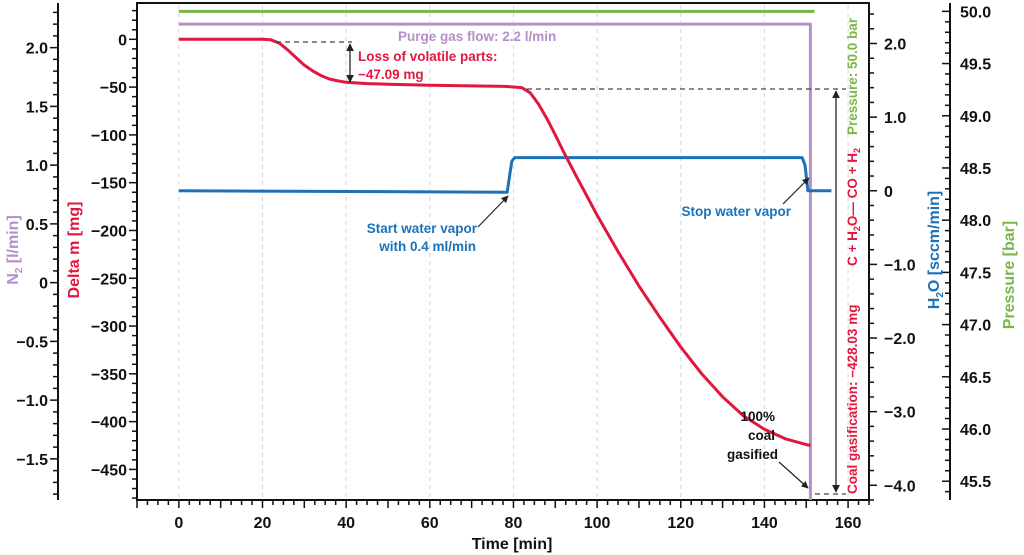  What do you see at coordinates (736, 211) in the screenshot?
I see `stop-vapor-annotation: Stop water vapor` at bounding box center [736, 211].